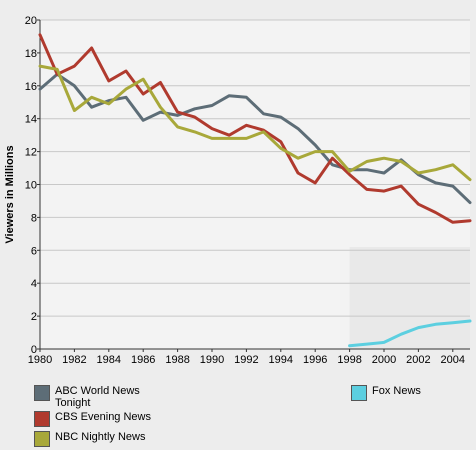 The image size is (476, 450). Describe the element at coordinates (74, 360) in the screenshot. I see `x-tick-1982: 1982` at that location.